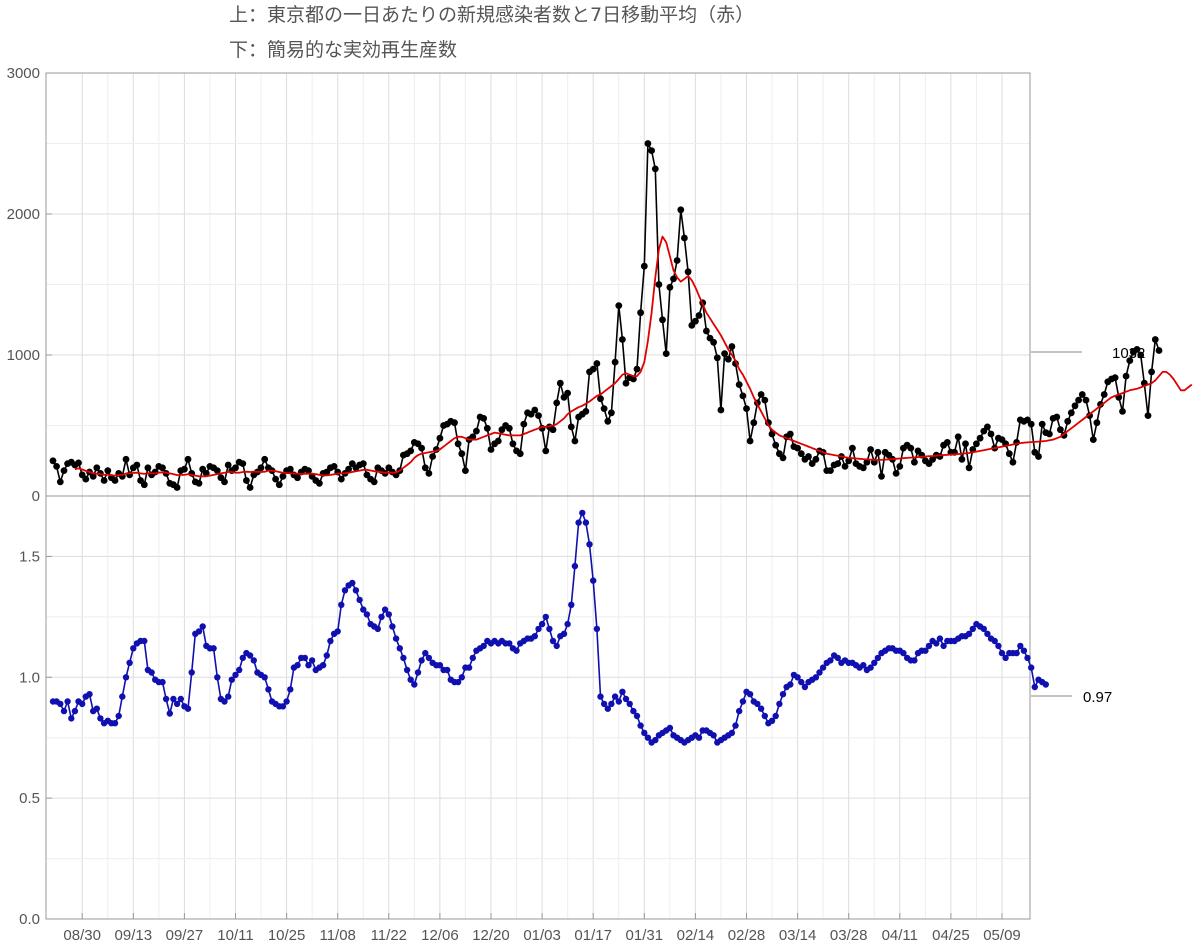  What do you see at coordinates (134, 935) in the screenshot?
I see `x-tick-label: 09/13` at bounding box center [134, 935].